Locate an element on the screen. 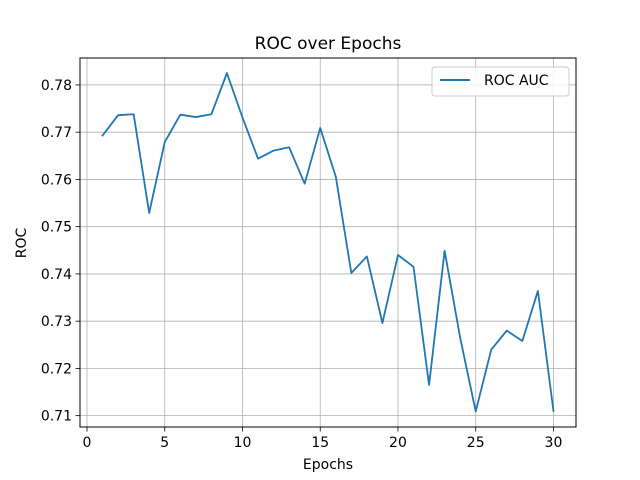 The image size is (640, 480). legend: ROC AUC is located at coordinates (500, 81).